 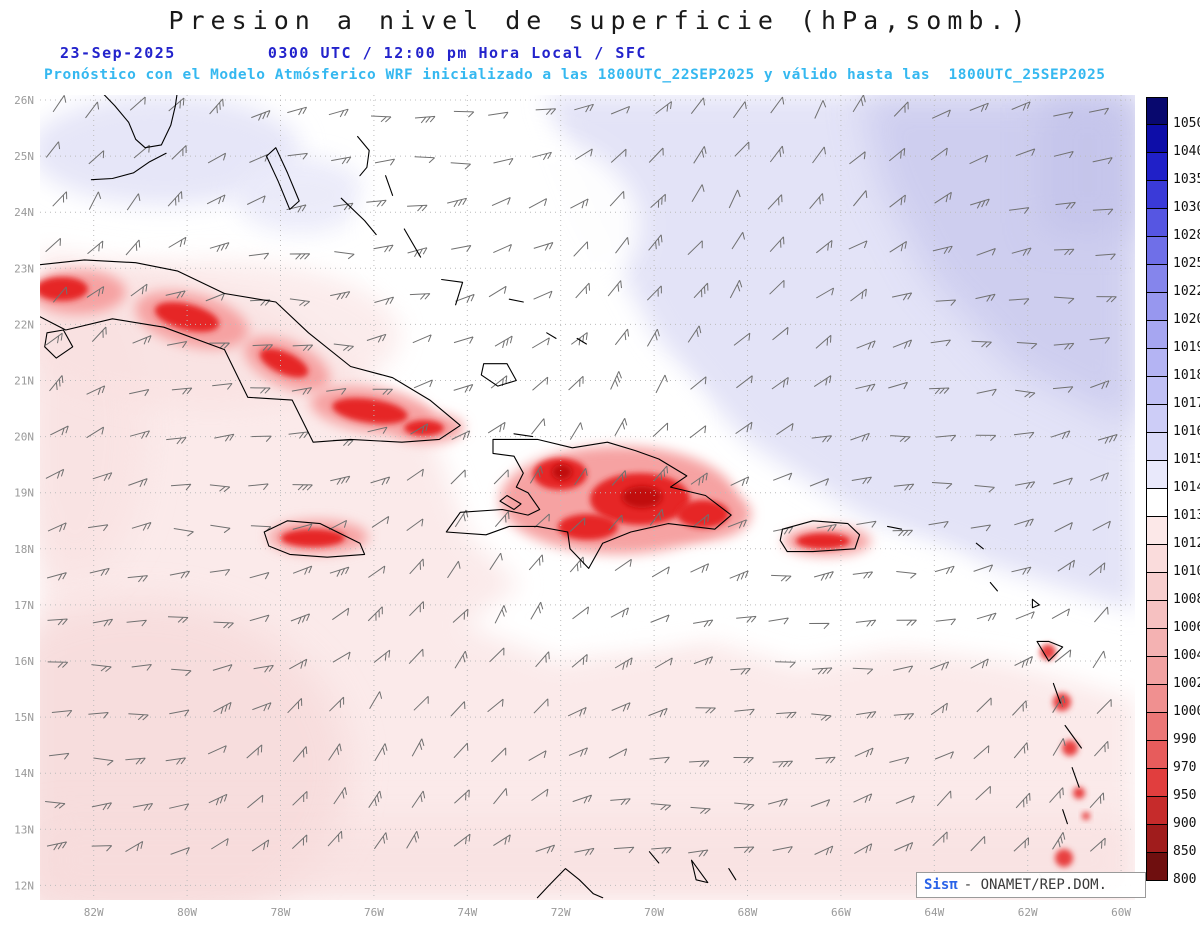 I want to click on colorbar-row: 1012, so click(x=1173, y=533).